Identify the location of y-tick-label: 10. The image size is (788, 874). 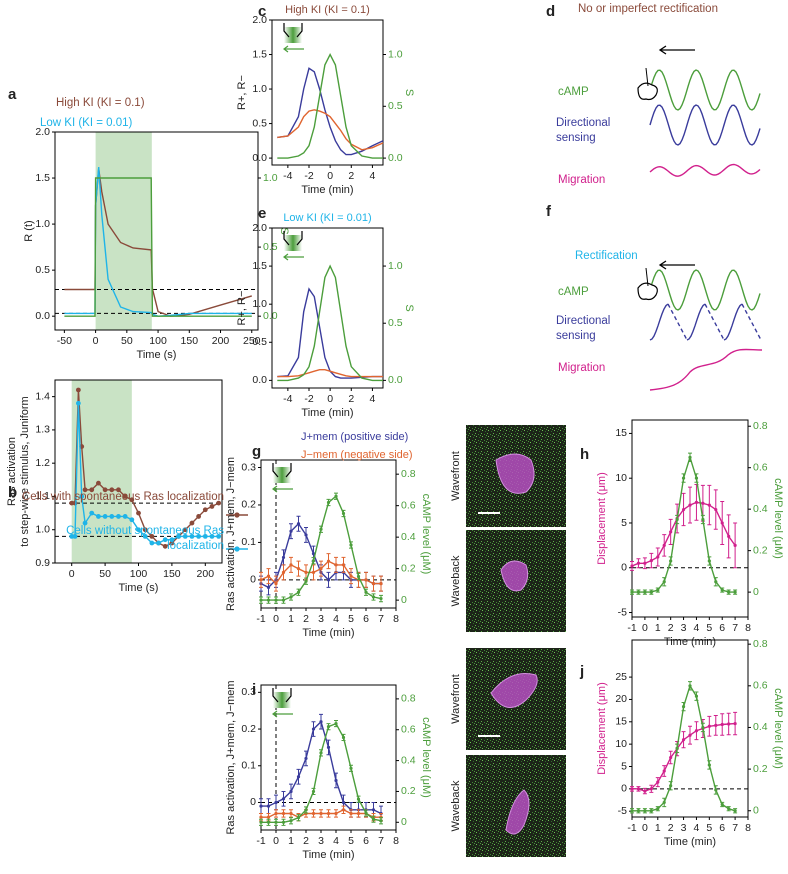
(621, 478).